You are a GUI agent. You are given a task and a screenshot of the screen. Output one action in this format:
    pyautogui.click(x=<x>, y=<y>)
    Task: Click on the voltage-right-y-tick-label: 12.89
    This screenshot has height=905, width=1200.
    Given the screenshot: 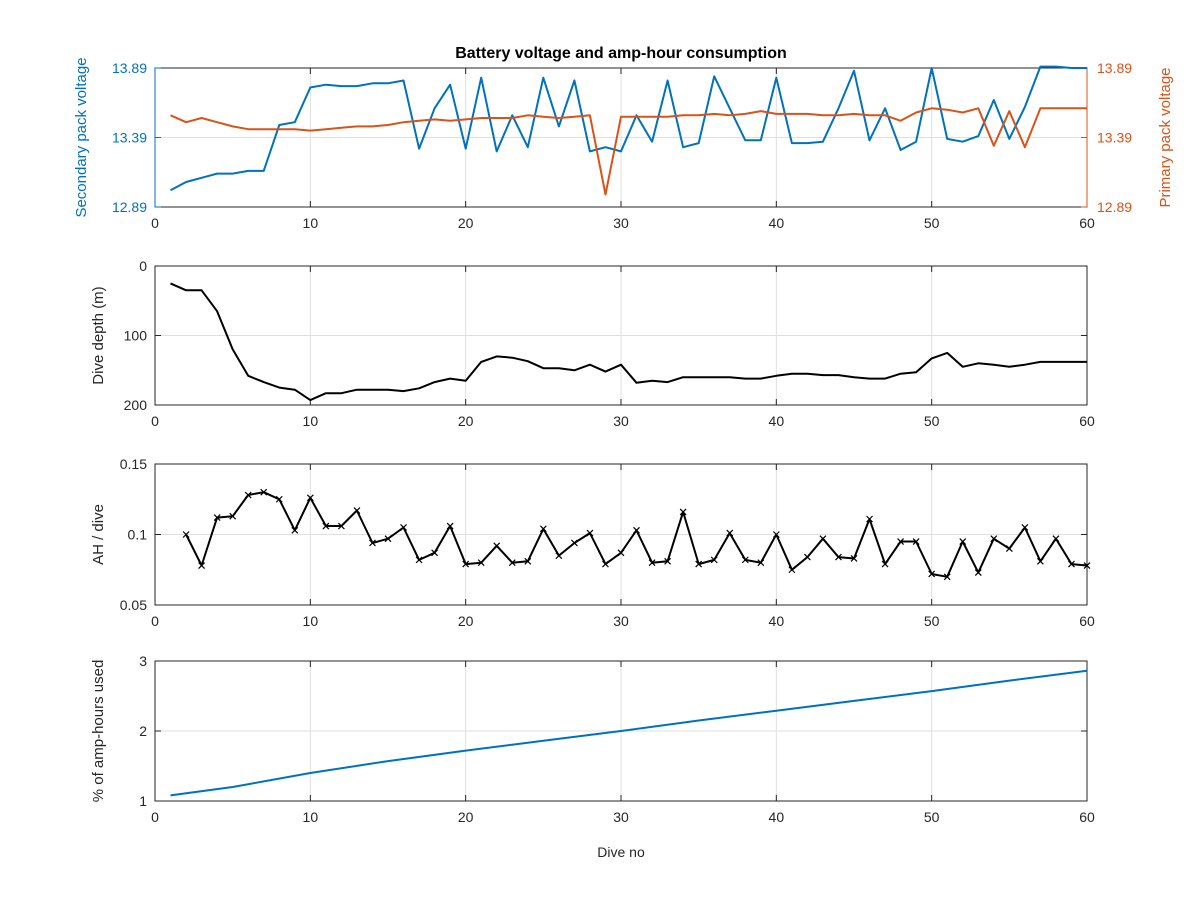 What is the action you would take?
    pyautogui.click(x=1114, y=207)
    